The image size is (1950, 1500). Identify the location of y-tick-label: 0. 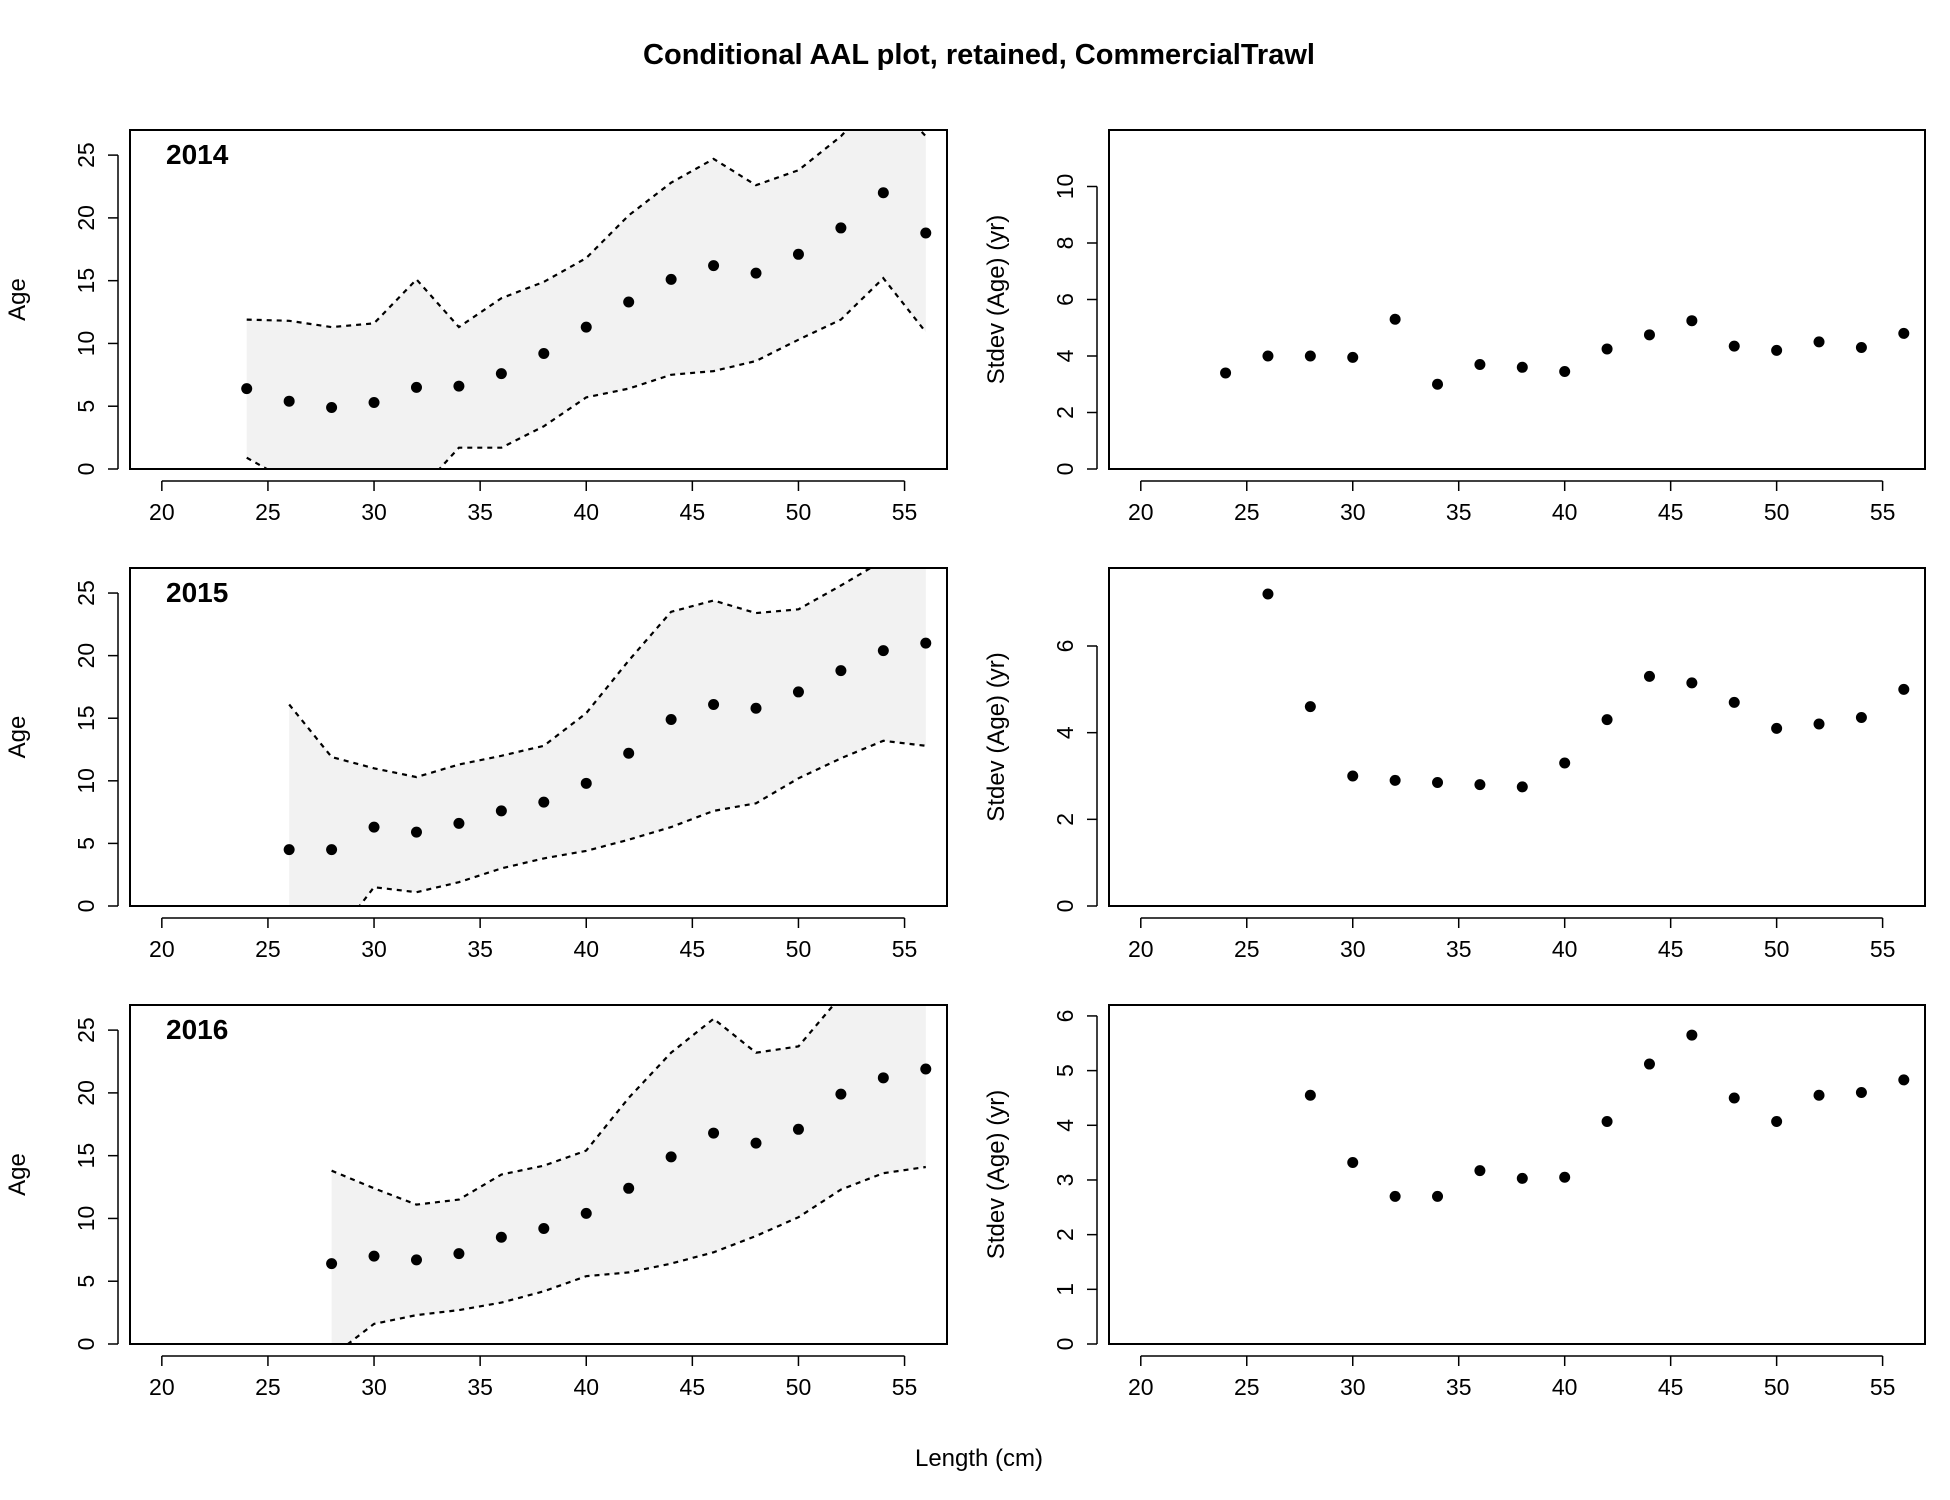
(1065, 1344).